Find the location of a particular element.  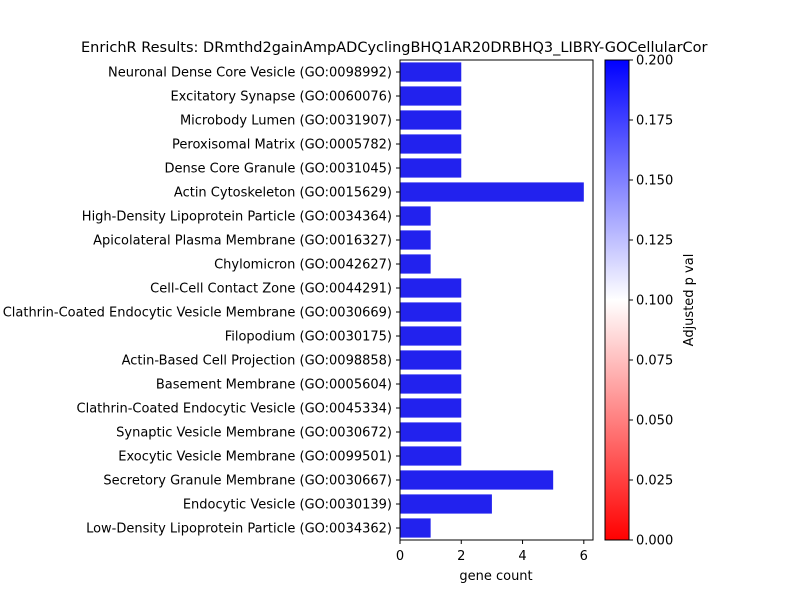

x-tick-label: 4 is located at coordinates (522, 556).